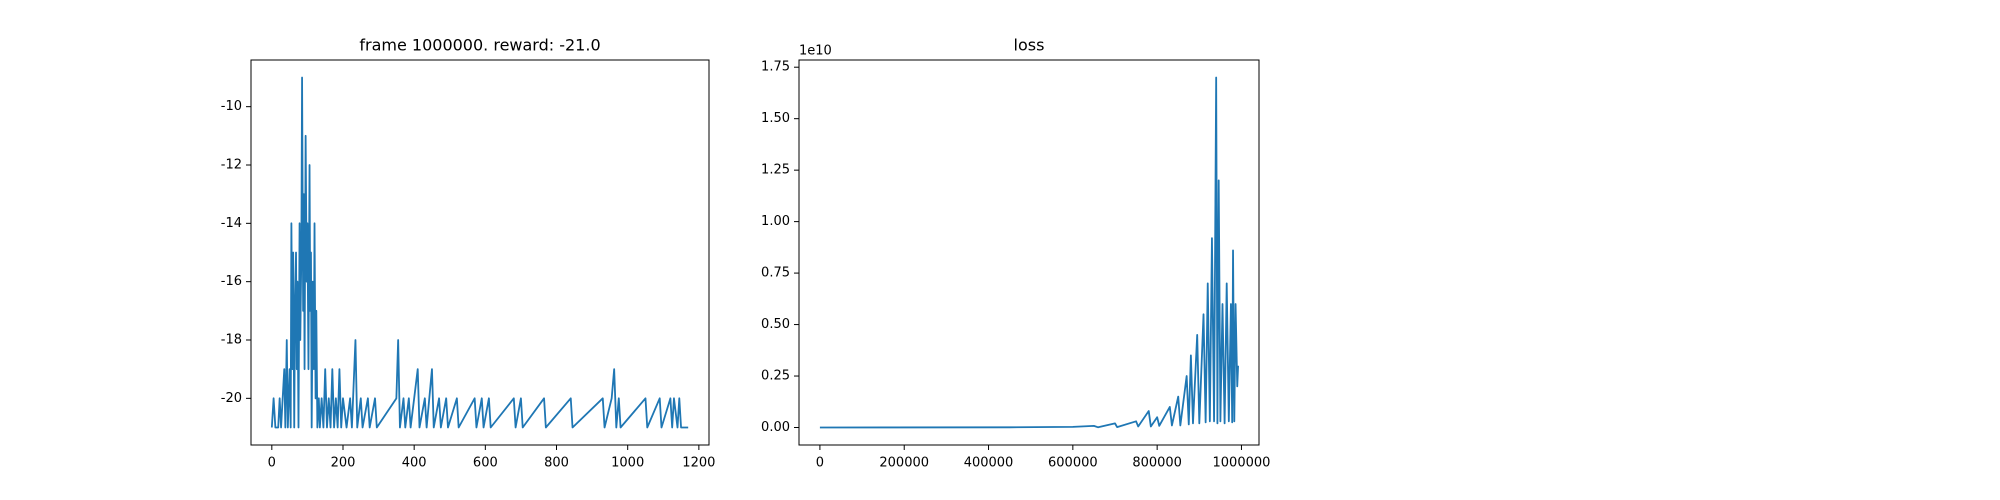  I want to click on y-tick-label: 1.00, so click(775, 221).